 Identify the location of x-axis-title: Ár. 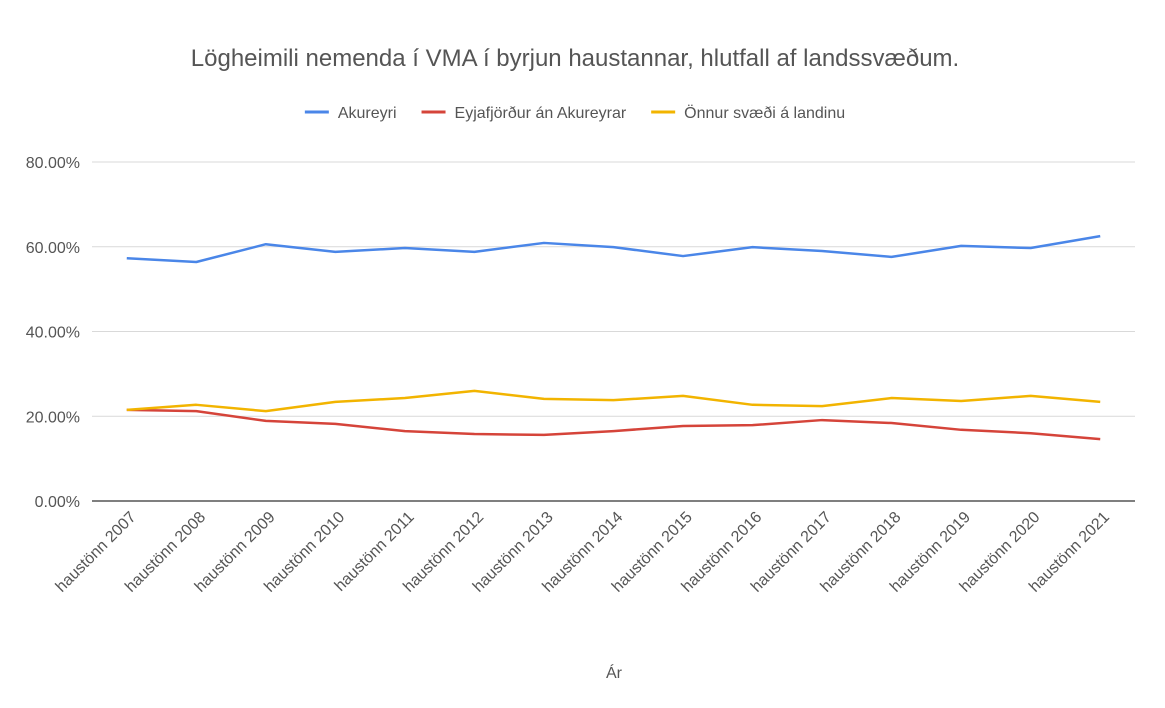
(614, 672).